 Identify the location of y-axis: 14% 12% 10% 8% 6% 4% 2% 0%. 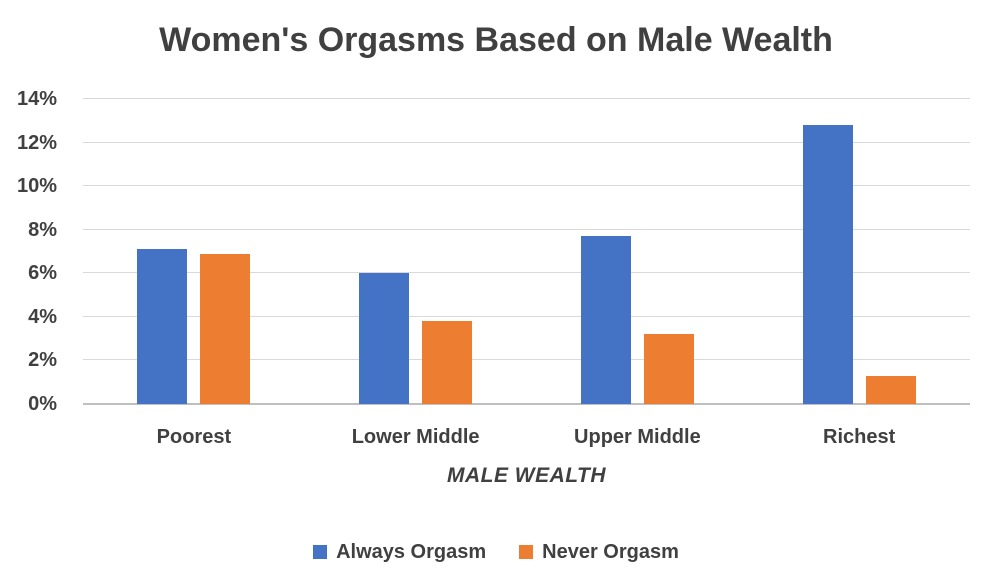
(28, 251).